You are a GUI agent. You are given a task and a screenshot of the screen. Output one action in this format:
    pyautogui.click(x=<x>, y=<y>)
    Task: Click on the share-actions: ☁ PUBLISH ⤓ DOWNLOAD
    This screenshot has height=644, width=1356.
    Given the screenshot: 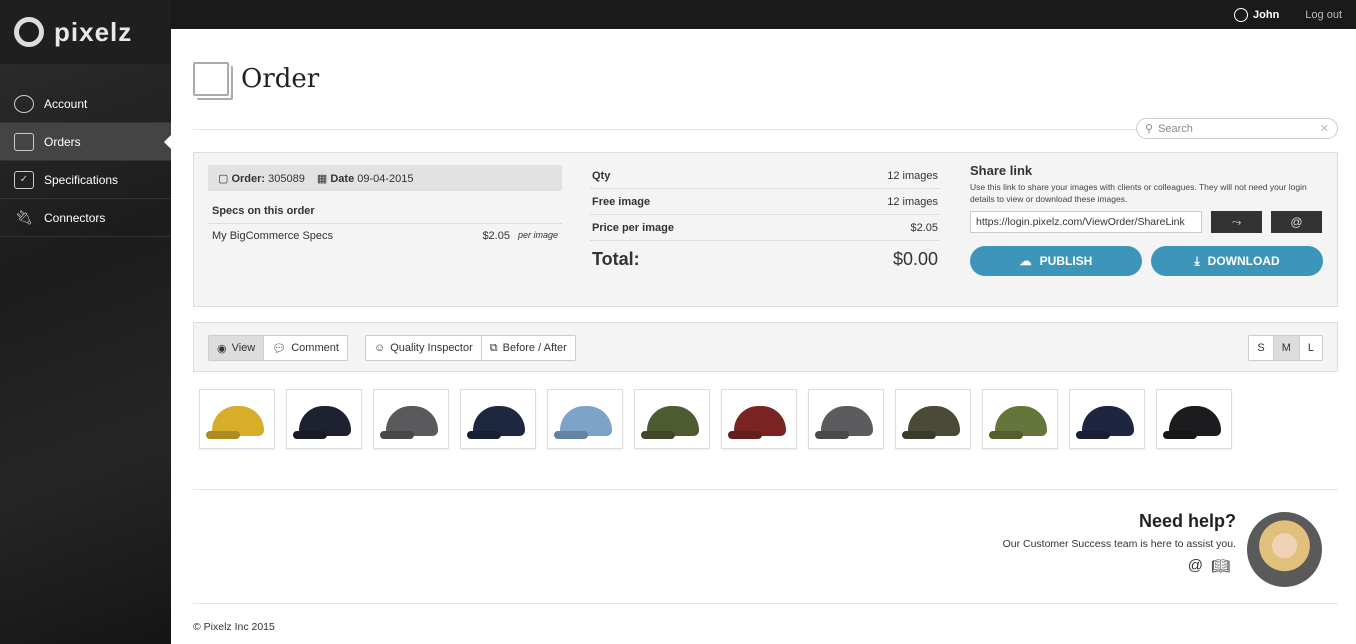 What is the action you would take?
    pyautogui.click(x=1147, y=261)
    